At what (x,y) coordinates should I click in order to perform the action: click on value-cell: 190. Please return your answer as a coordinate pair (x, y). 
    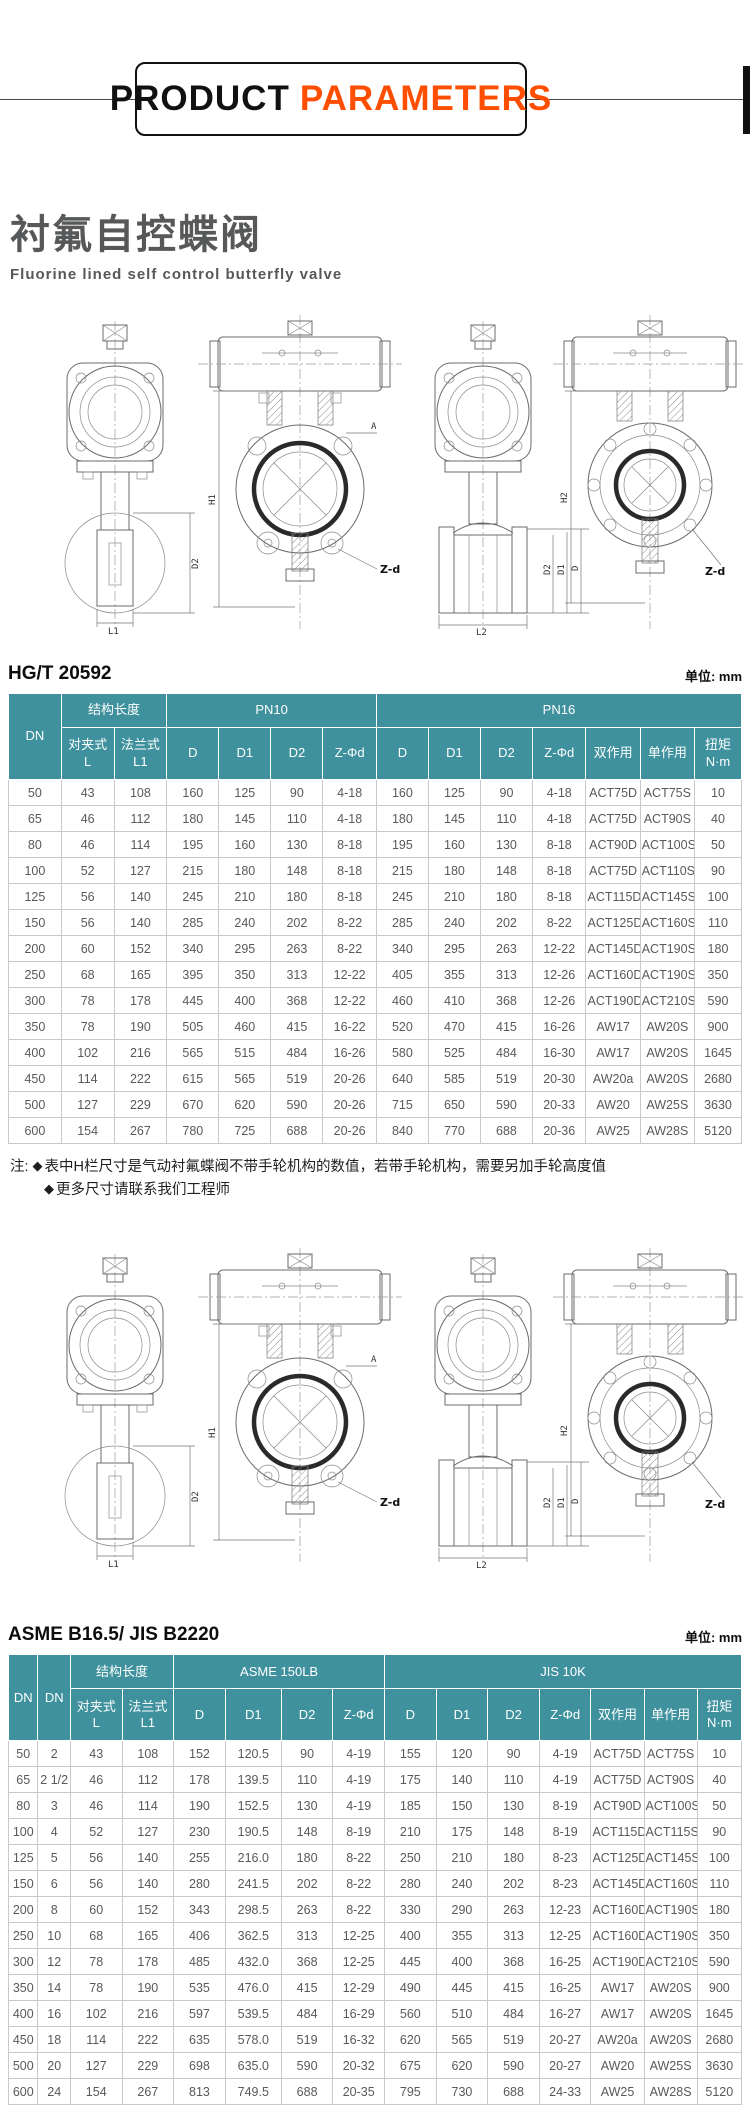
    Looking at the image, I should click on (148, 1988).